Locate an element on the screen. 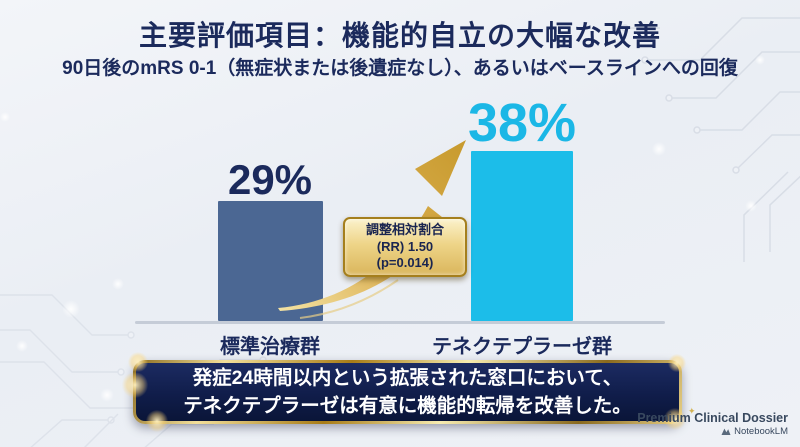 Image resolution: width=800 pixels, height=447 pixels. rr-badge-line1: 調整相対割合 is located at coordinates (404, 229).